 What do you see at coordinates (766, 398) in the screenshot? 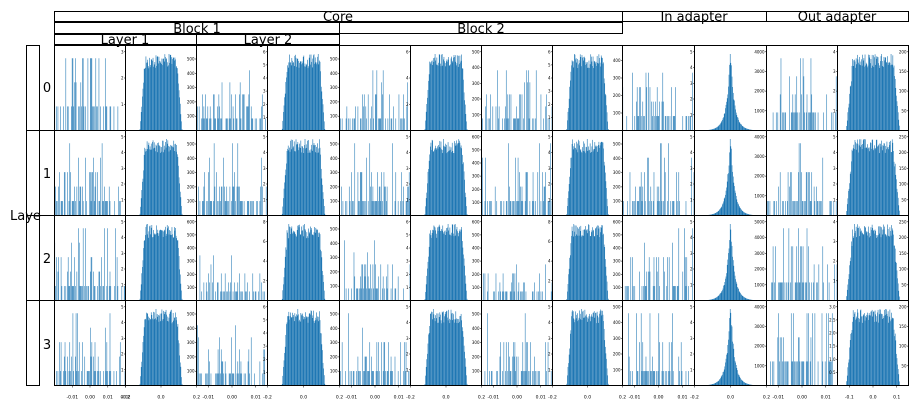
I see `x-tick-label: 0.2` at bounding box center [766, 398].